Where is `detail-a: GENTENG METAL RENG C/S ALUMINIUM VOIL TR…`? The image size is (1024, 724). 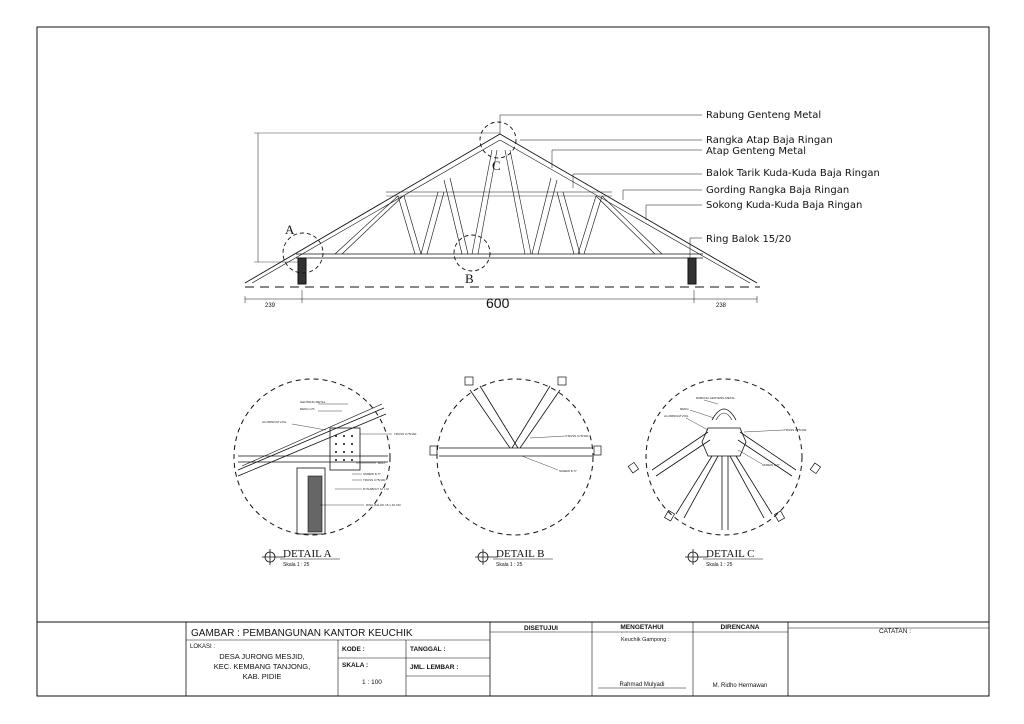 detail-a: GENTENG METAL RENG C/S ALUMINIUM VOIL TR… is located at coordinates (325, 473).